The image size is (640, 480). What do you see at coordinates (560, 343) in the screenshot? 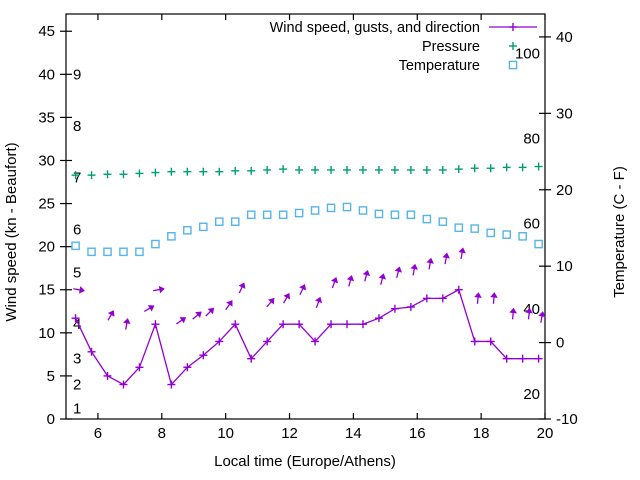
I see `y2-tick-label: 0` at bounding box center [560, 343].